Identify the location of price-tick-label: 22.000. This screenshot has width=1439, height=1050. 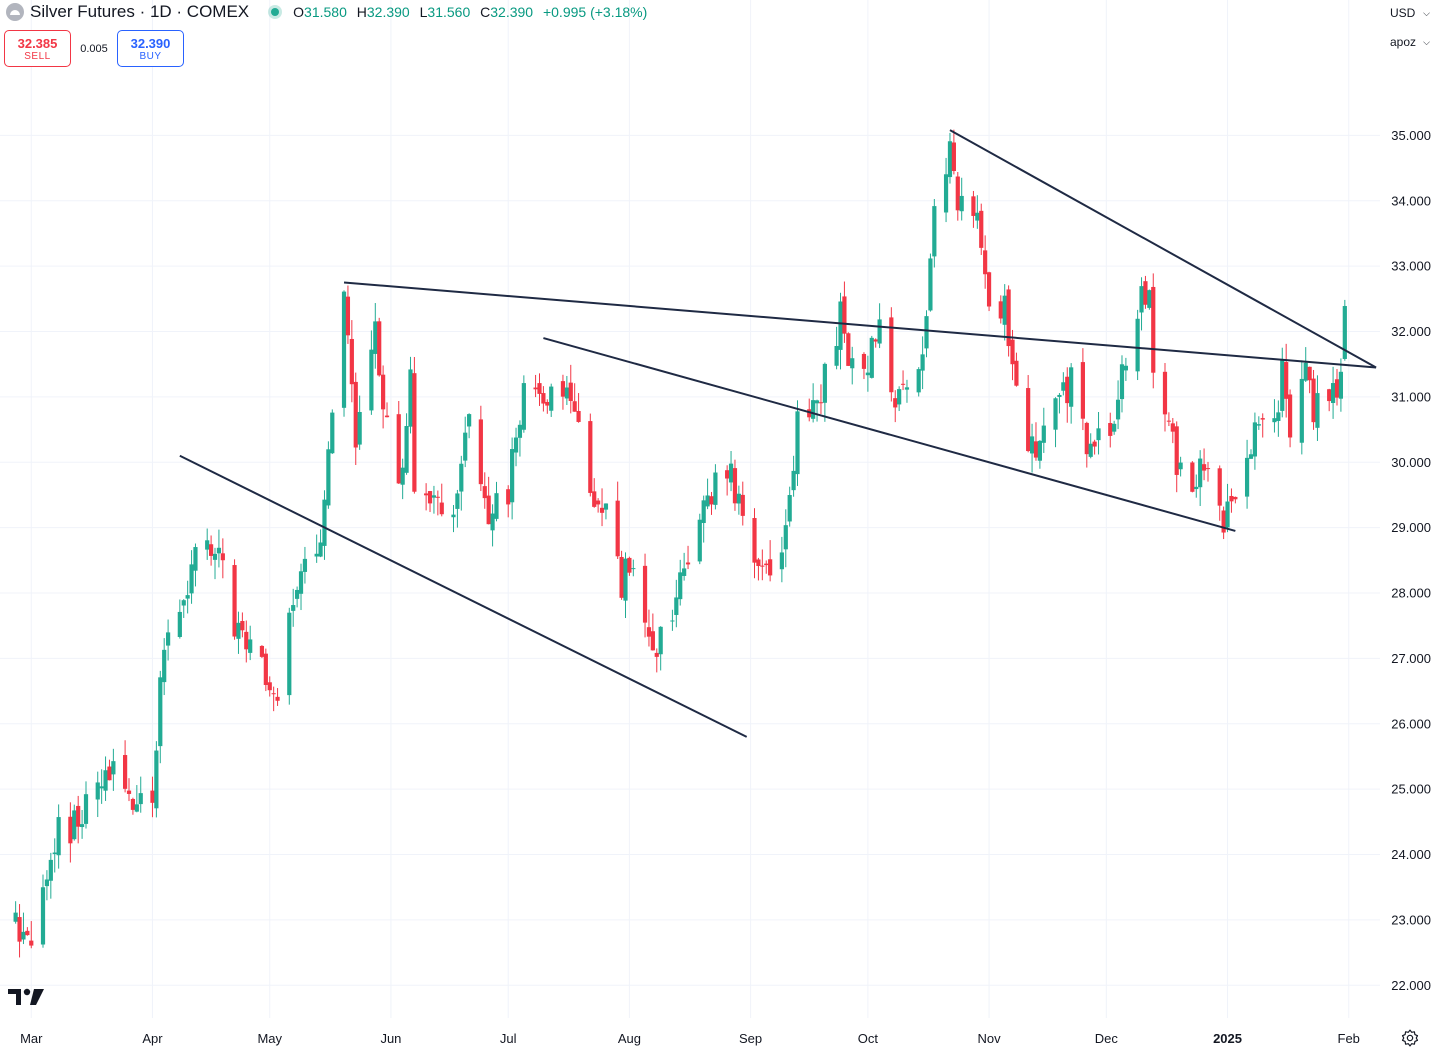
(1411, 985).